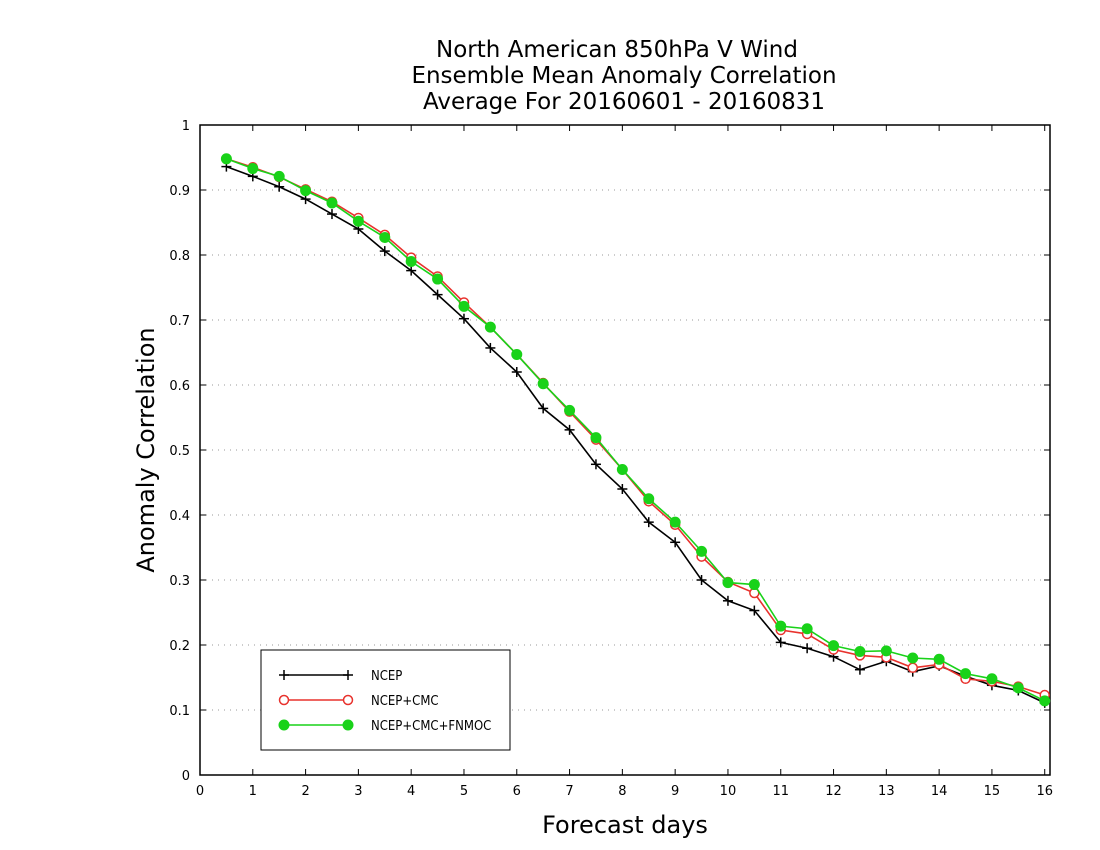 The image size is (1100, 850). Describe the element at coordinates (146, 449) in the screenshot. I see `y-axis-title: Anomaly Correlation` at that location.